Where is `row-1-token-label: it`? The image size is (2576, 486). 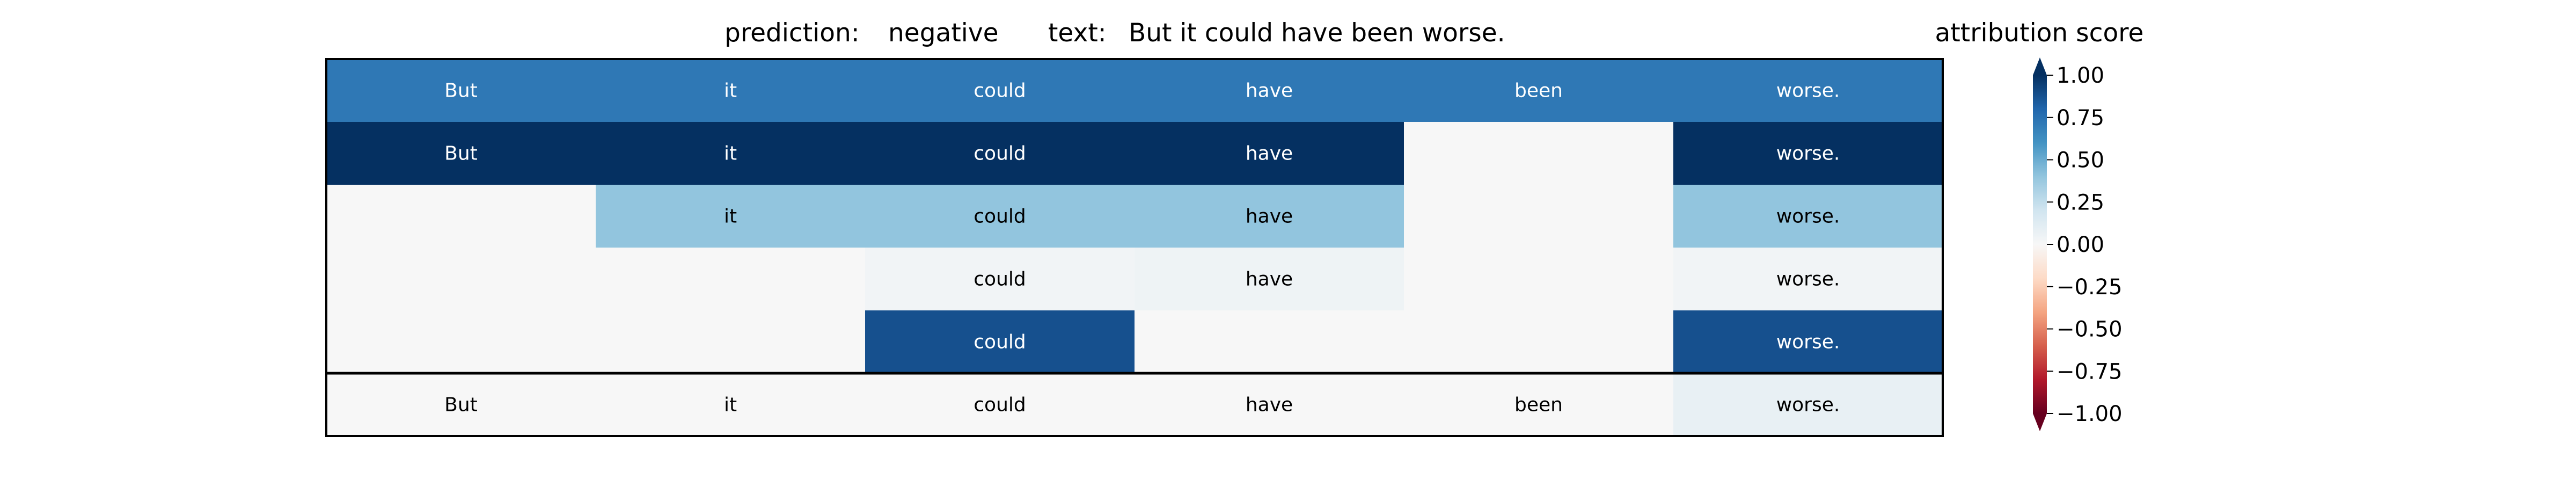 row-1-token-label: it is located at coordinates (730, 91).